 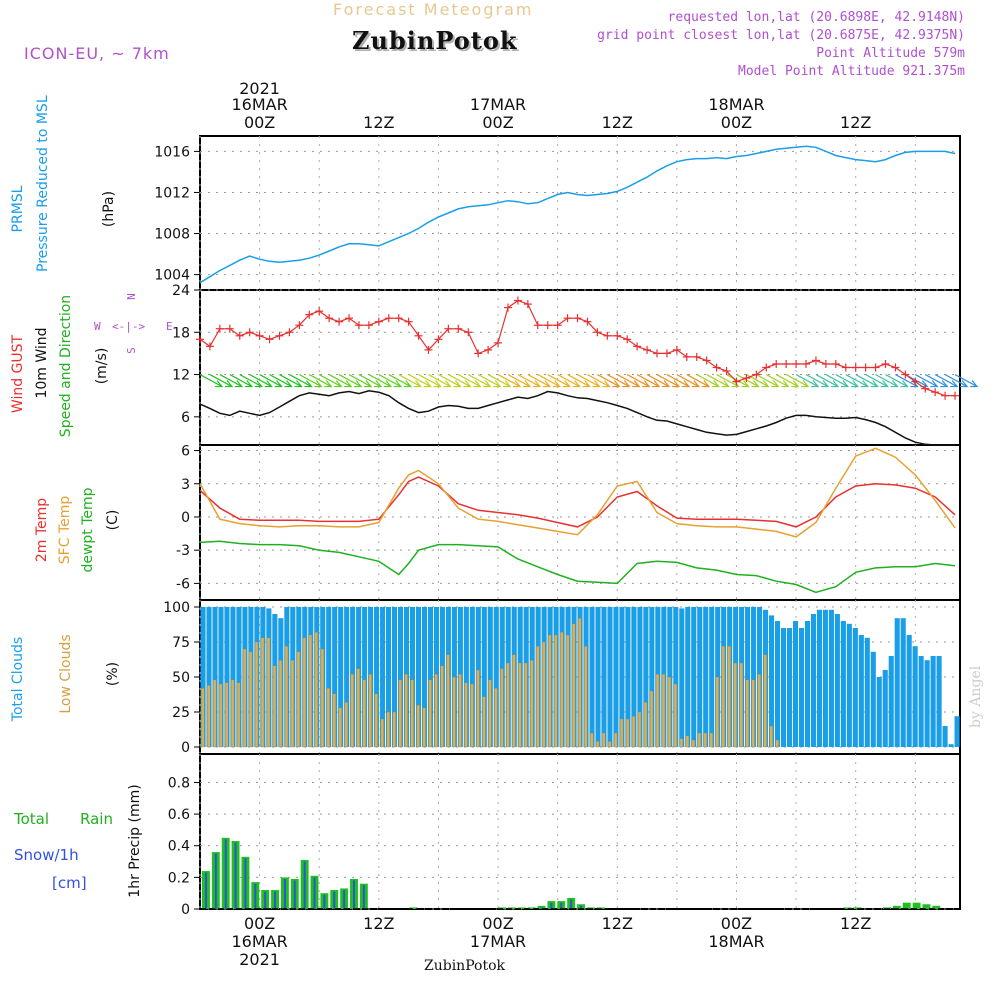 What do you see at coordinates (259, 104) in the screenshot?
I see `time-date-top: 16MAR` at bounding box center [259, 104].